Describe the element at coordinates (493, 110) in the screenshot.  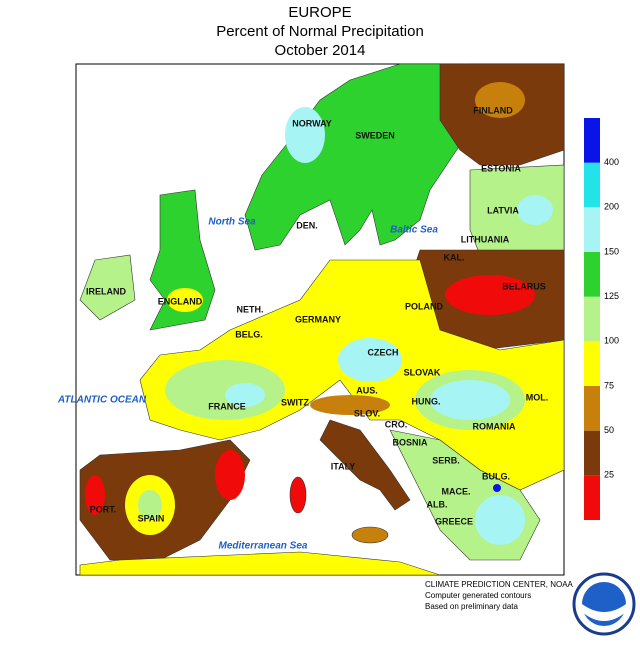
I see `country-label: FINLAND` at that location.